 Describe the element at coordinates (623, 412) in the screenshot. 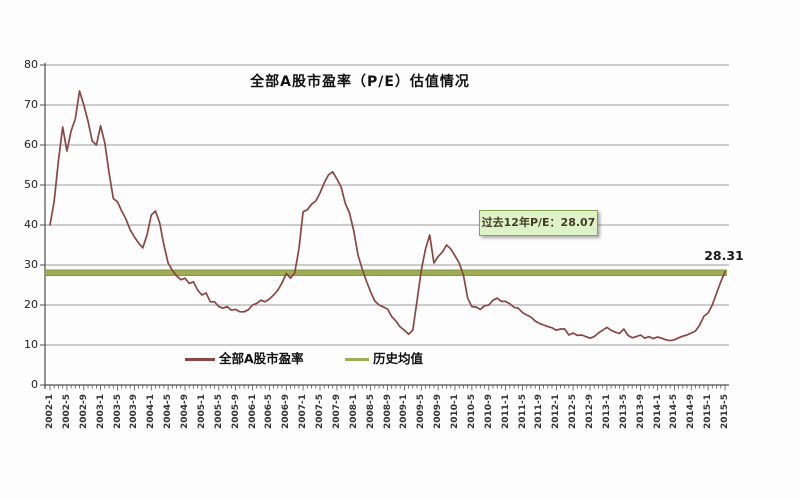

I see `x-axis-tick-label: 2013-5` at that location.